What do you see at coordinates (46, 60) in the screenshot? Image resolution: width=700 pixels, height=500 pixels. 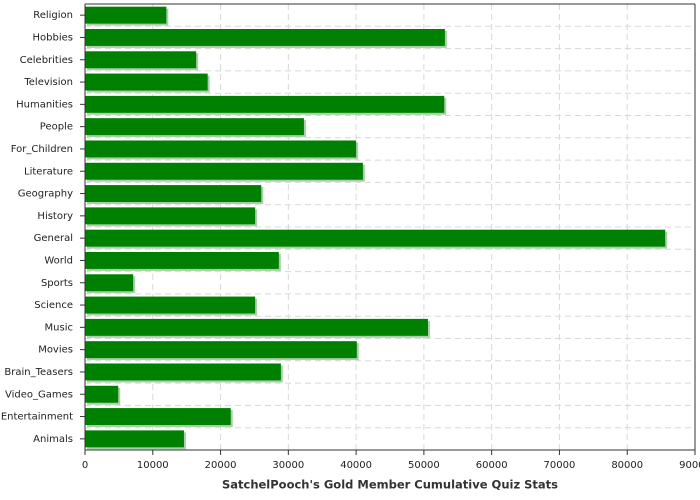 I see `y-tick-label: Celebrities` at bounding box center [46, 60].